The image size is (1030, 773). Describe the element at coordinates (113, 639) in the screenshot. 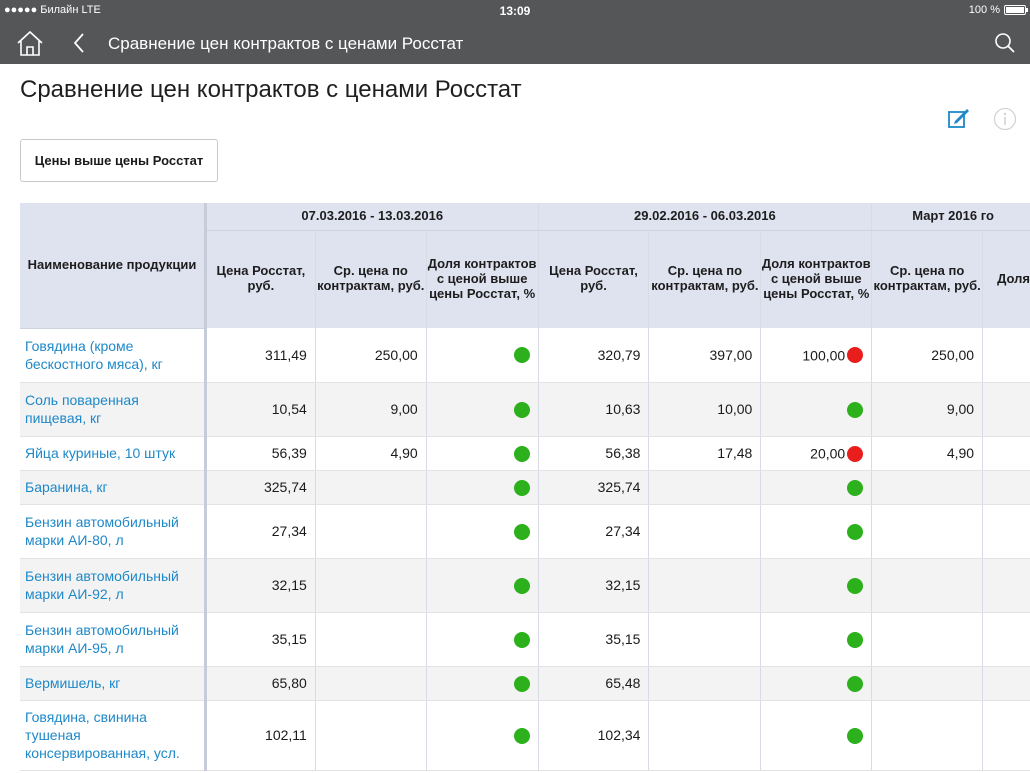

I see `product-name-link: Бензин автомобильный марки АИ-95, л` at that location.